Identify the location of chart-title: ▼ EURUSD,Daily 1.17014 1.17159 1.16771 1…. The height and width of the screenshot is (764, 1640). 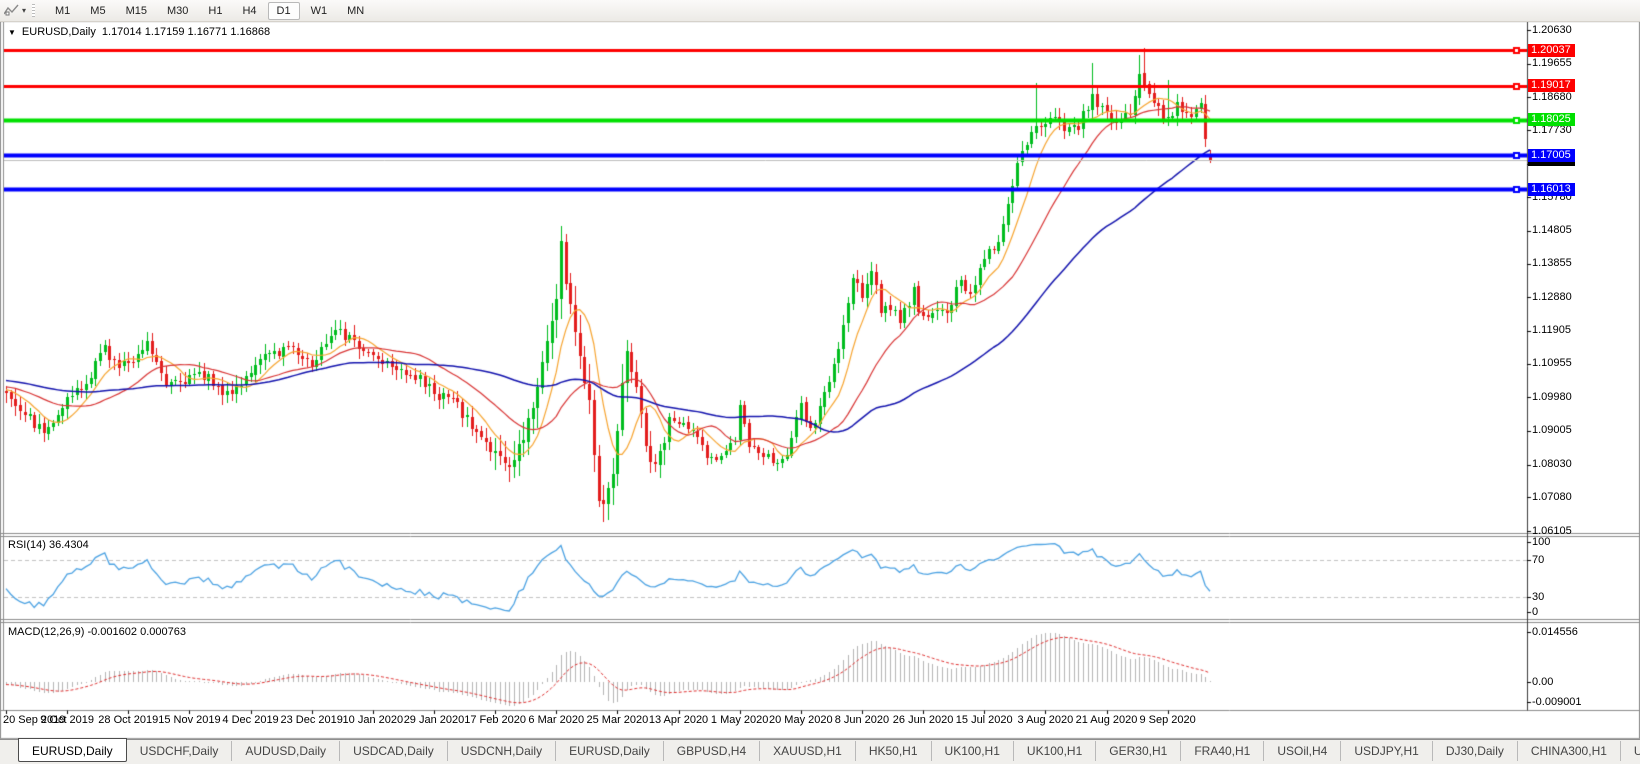
(139, 32).